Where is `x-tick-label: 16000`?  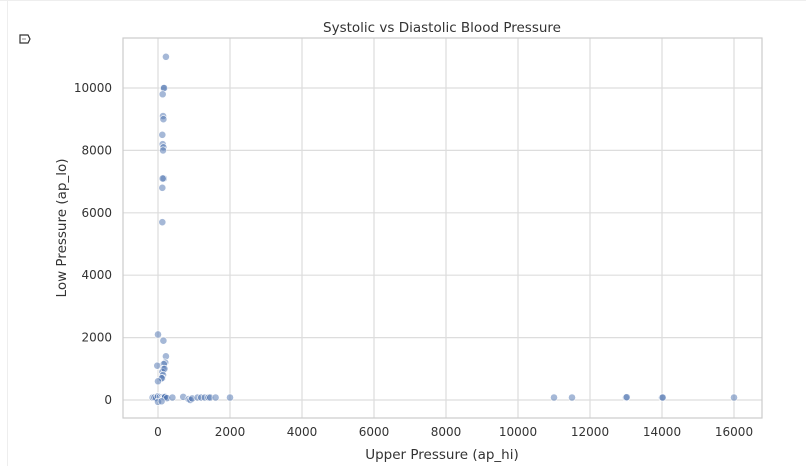
x-tick-label: 16000 is located at coordinates (734, 432).